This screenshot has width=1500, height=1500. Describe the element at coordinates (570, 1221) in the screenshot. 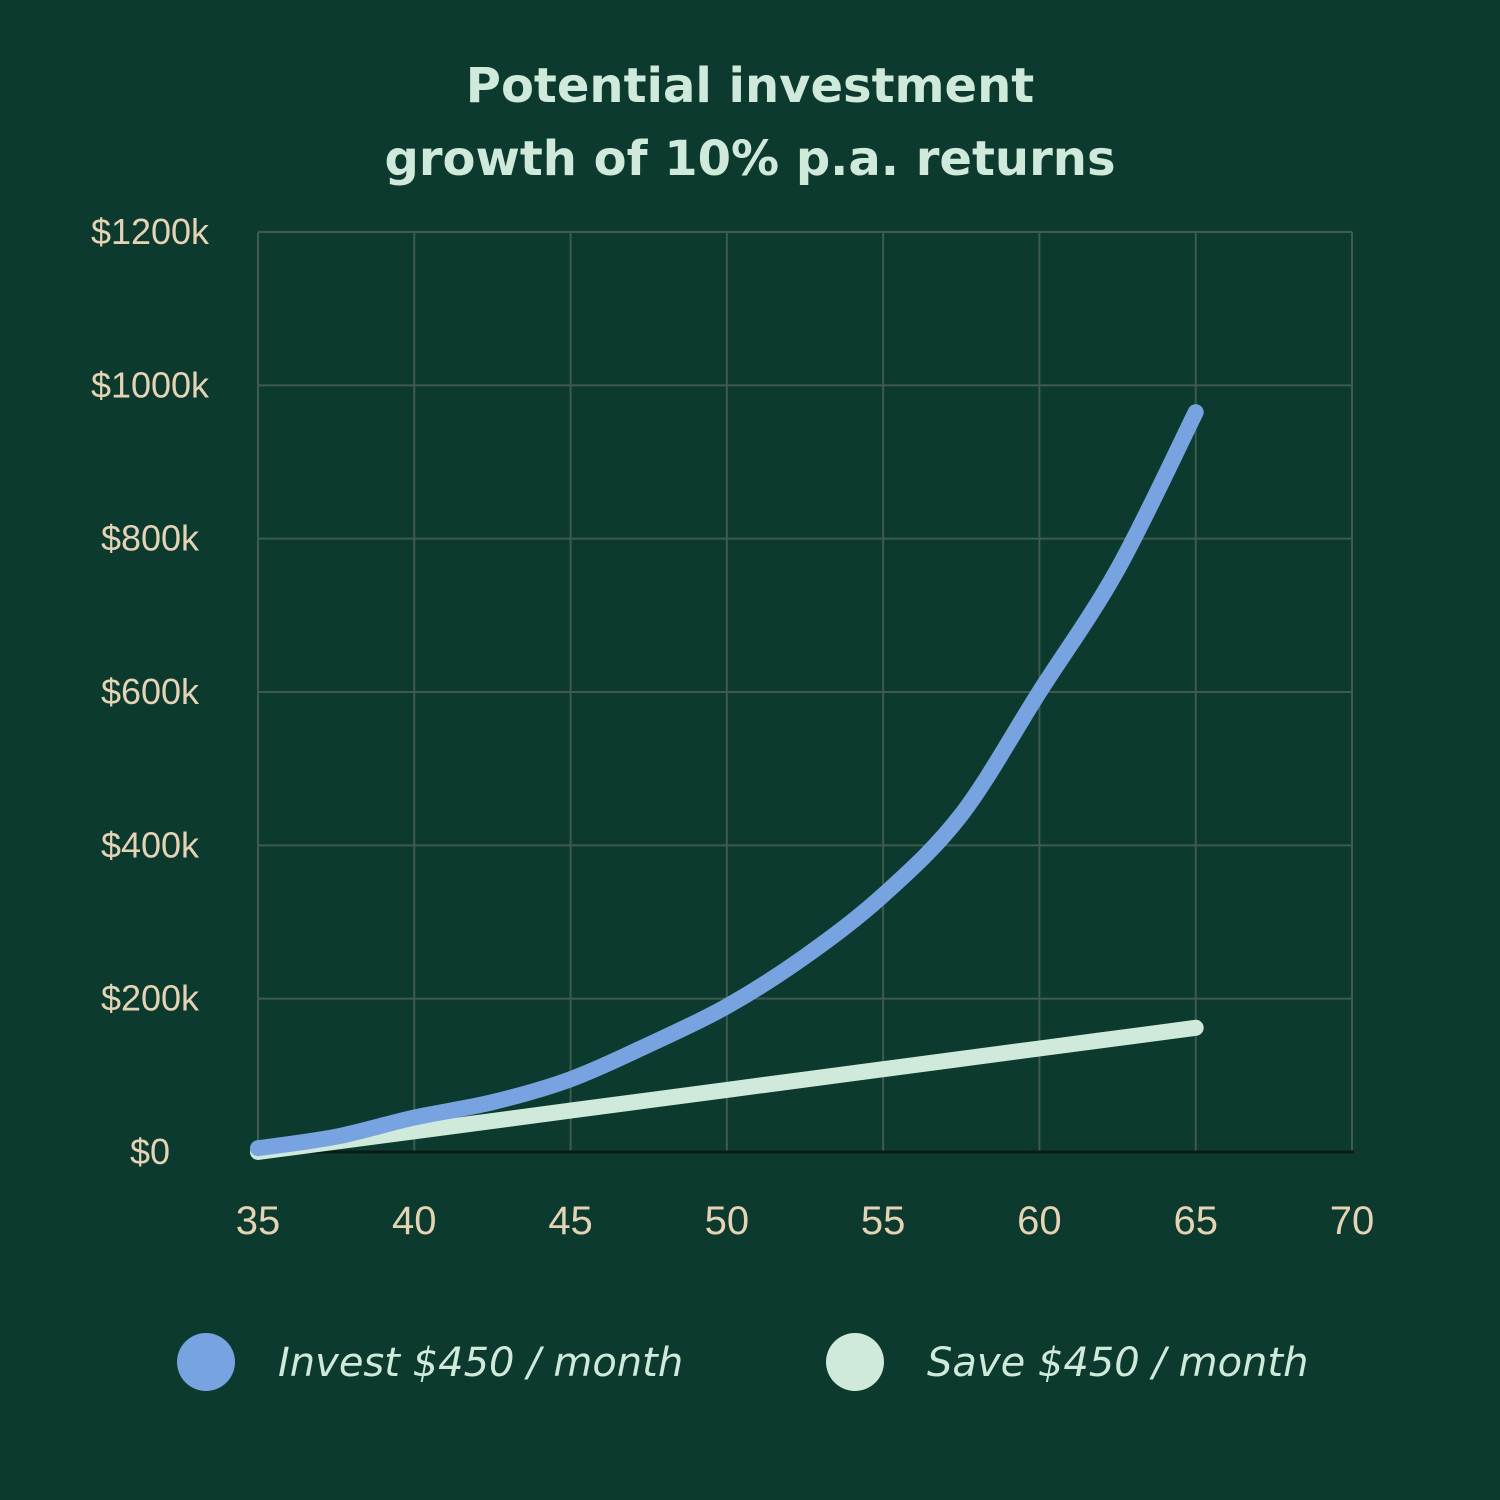

I see `x-tick-label: 45` at that location.